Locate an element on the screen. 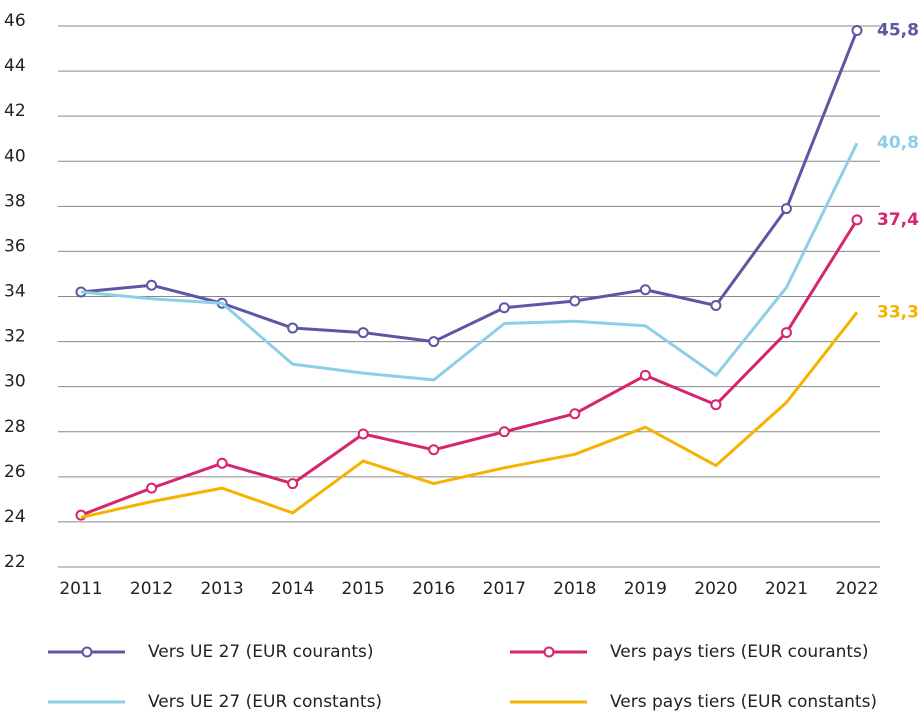 This screenshot has height=717, width=923. x-tick-label: 2014 is located at coordinates (292, 589).